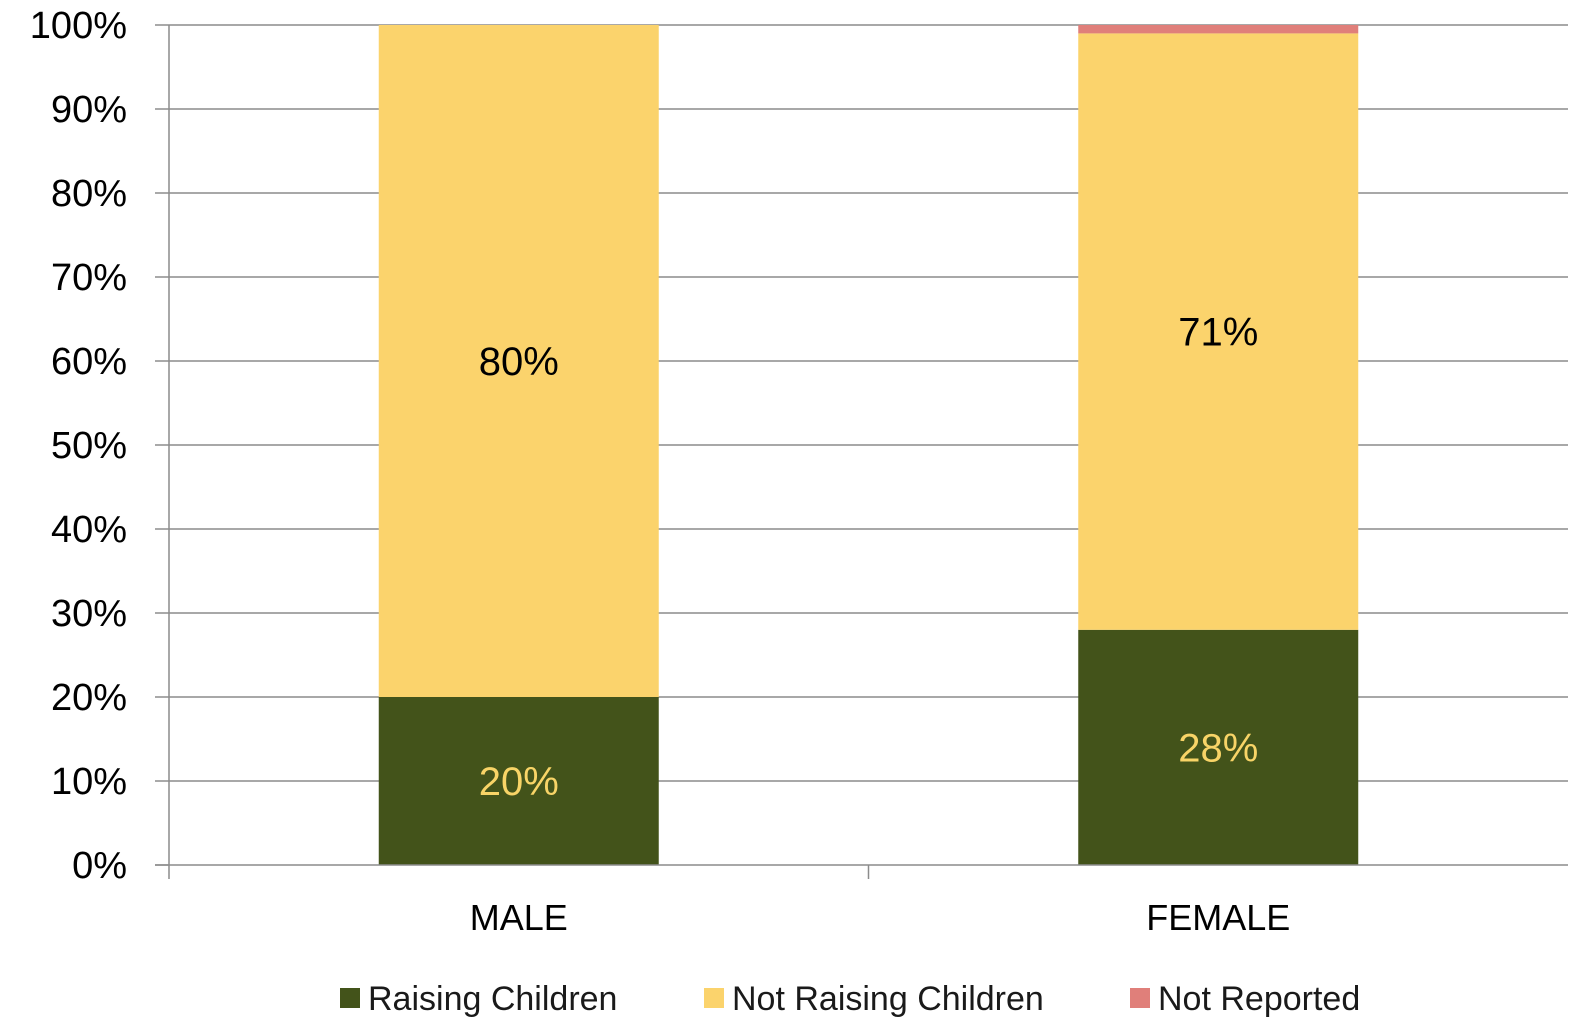 The width and height of the screenshot is (1587, 1030). I want to click on data-label-female-raising-children: 28%, so click(1218, 748).